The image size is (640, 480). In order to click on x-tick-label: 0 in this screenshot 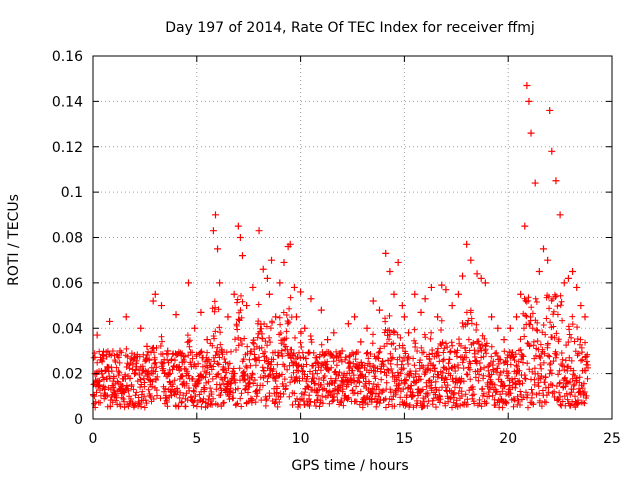, I will do `click(93, 439)`.